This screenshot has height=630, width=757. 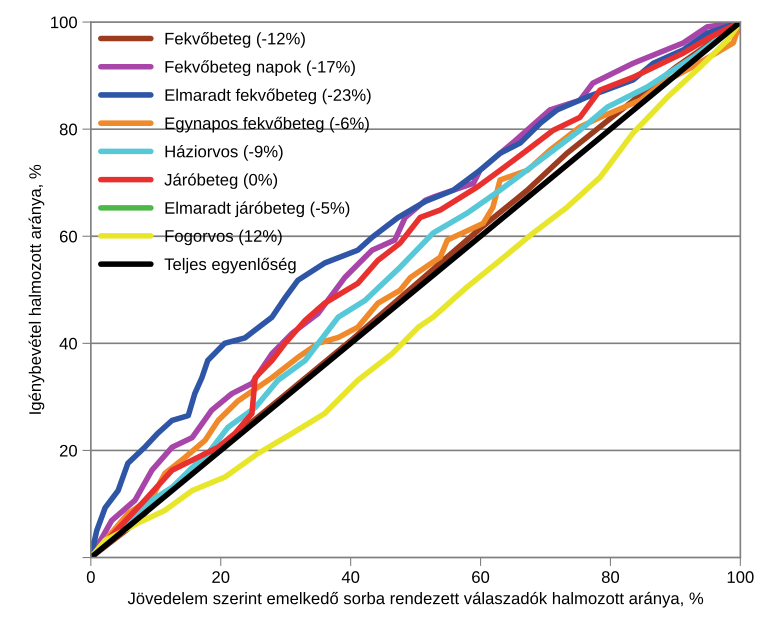 I want to click on legend-label: Egynapos fekvőbeteg (-6%), so click(x=267, y=124).